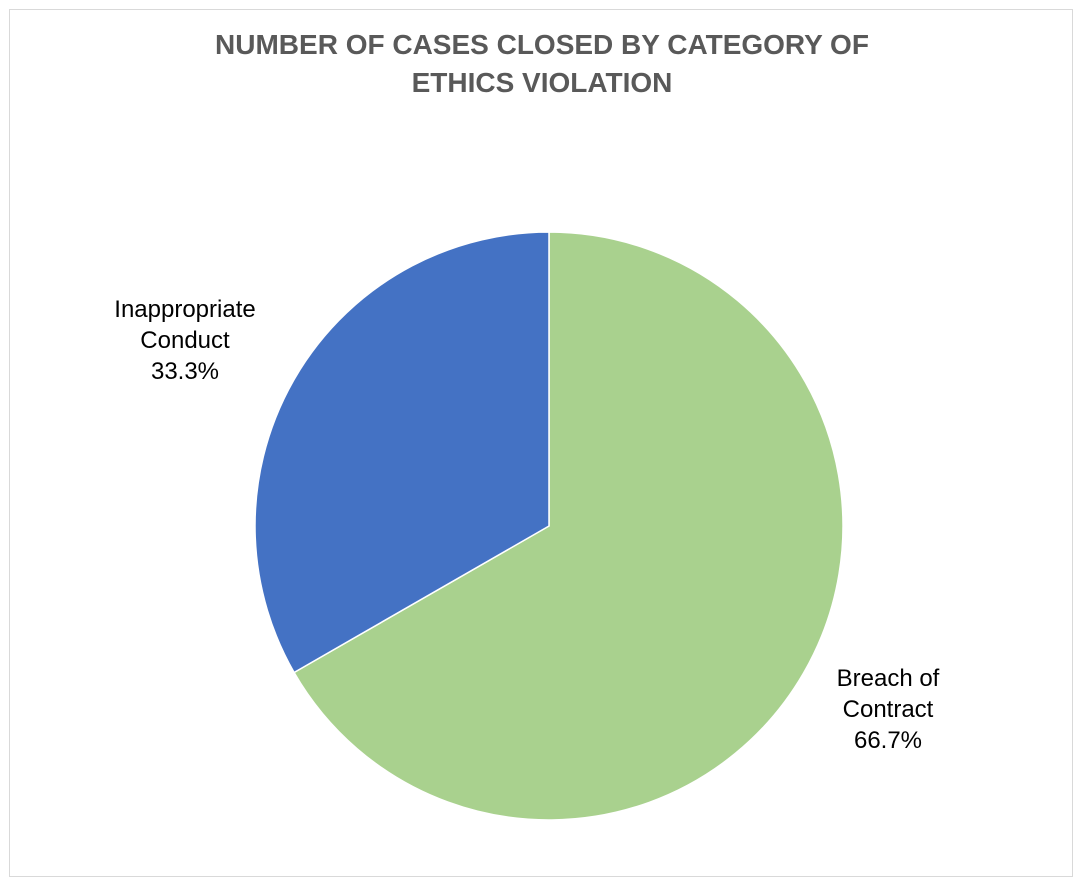  What do you see at coordinates (184, 309) in the screenshot?
I see `slice-category-label: Inappropriate` at bounding box center [184, 309].